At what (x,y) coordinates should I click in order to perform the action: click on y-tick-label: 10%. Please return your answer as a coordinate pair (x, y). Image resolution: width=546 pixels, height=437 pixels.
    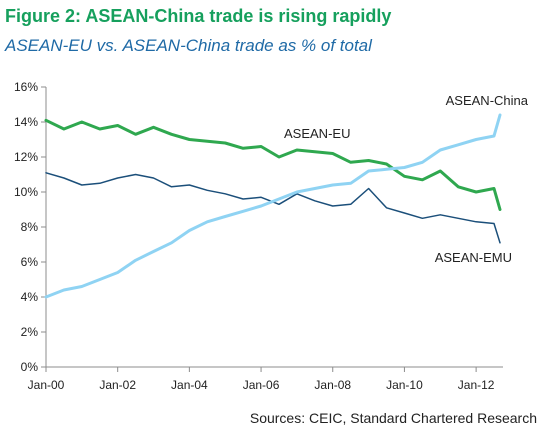
    Looking at the image, I should click on (26, 192).